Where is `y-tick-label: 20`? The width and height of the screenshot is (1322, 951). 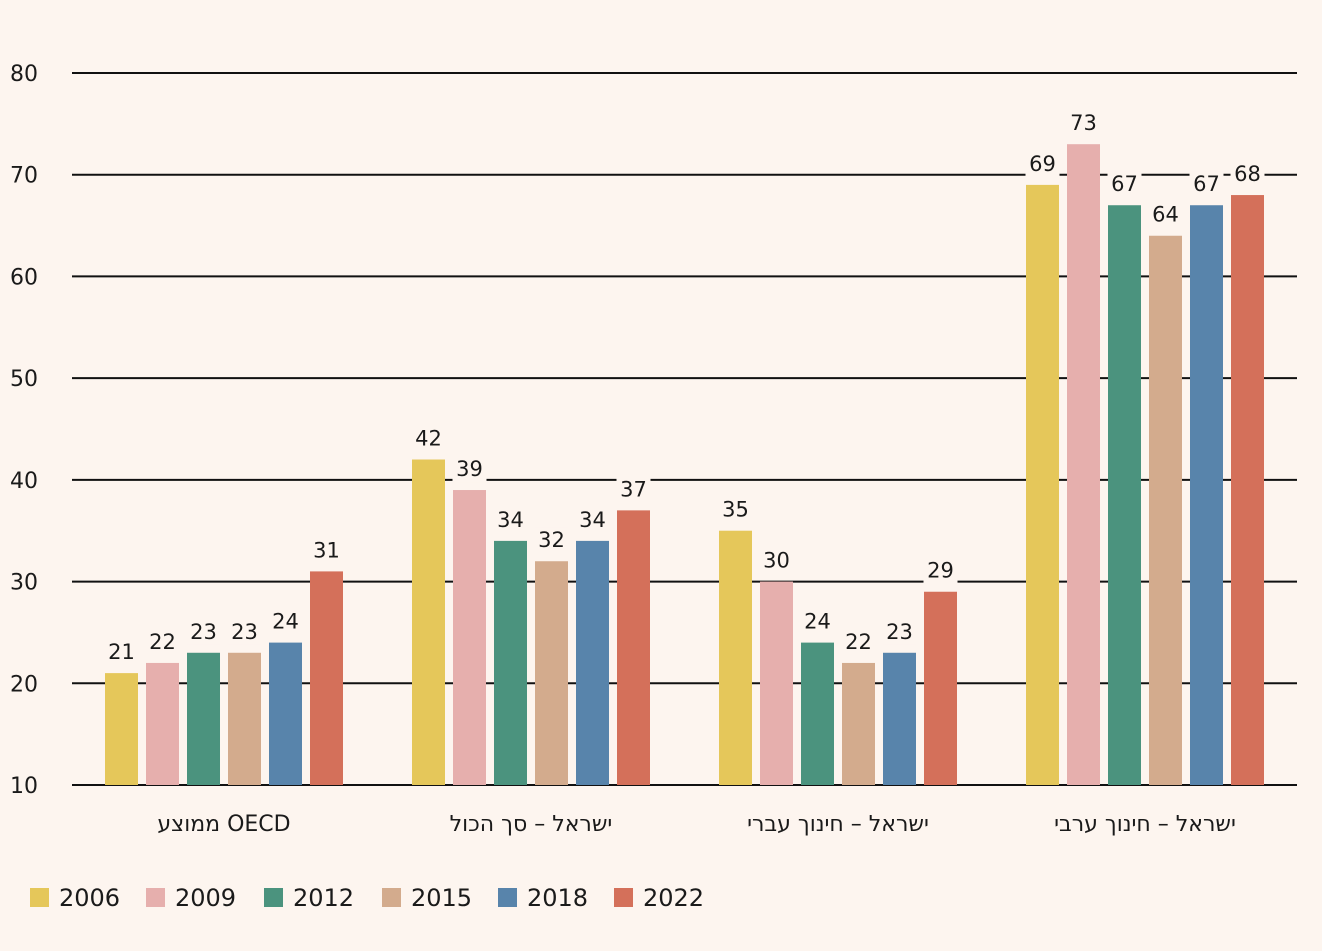 y-tick-label: 20 is located at coordinates (24, 684).